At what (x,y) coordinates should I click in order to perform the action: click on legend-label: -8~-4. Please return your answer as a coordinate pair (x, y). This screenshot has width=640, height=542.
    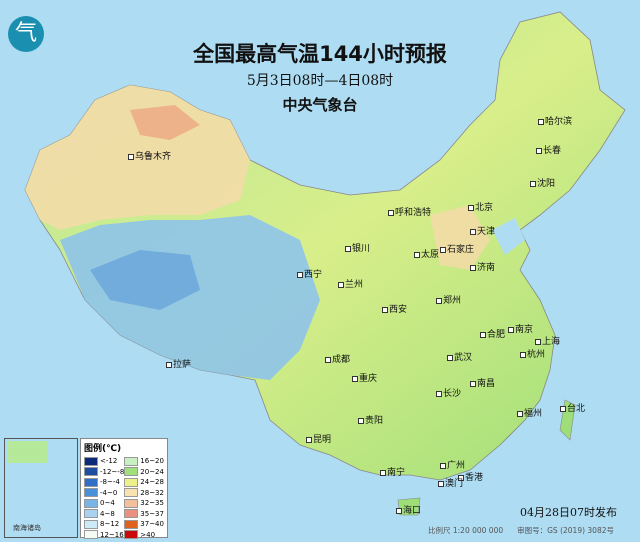
    Looking at the image, I should click on (110, 482).